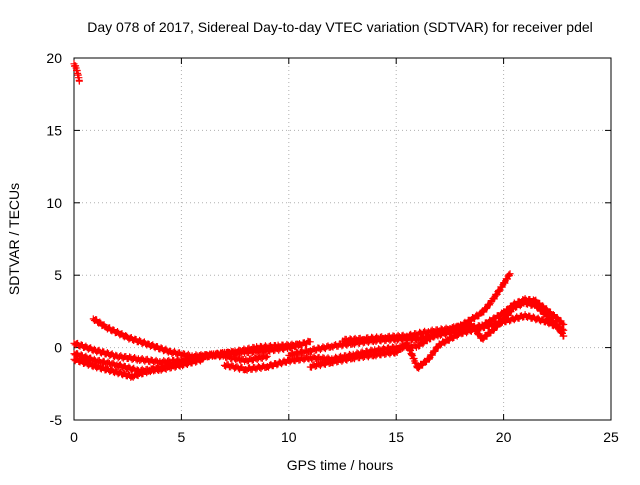 This screenshot has width=640, height=485. Describe the element at coordinates (289, 437) in the screenshot. I see `x-tick-label: 10` at that location.